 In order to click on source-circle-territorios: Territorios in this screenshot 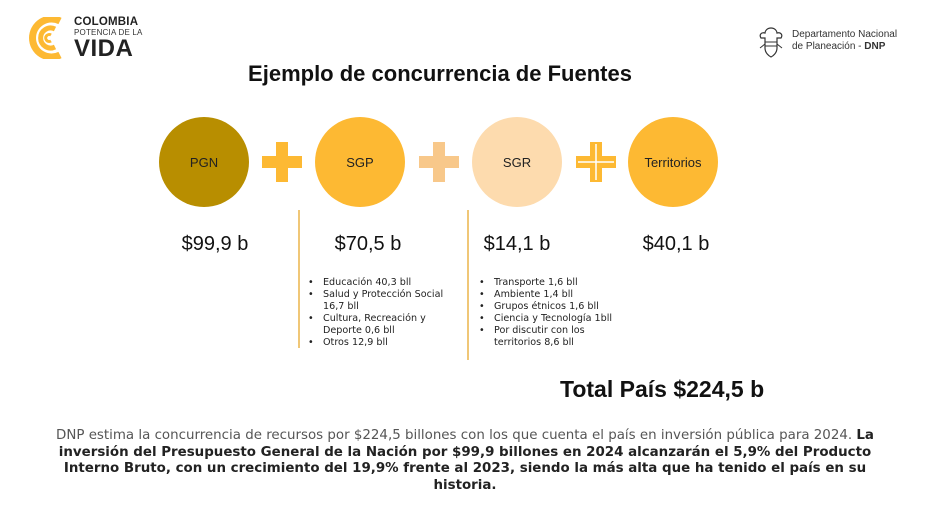, I will do `click(673, 162)`.